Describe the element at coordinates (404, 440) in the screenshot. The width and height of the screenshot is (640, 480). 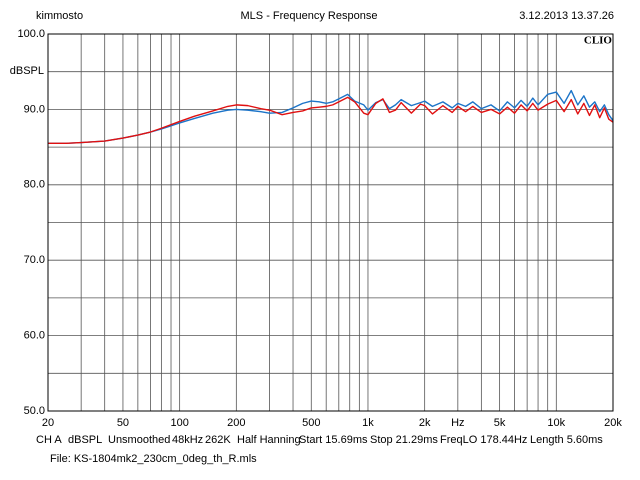
I see `settings-item: Stop 21.29ms` at that location.